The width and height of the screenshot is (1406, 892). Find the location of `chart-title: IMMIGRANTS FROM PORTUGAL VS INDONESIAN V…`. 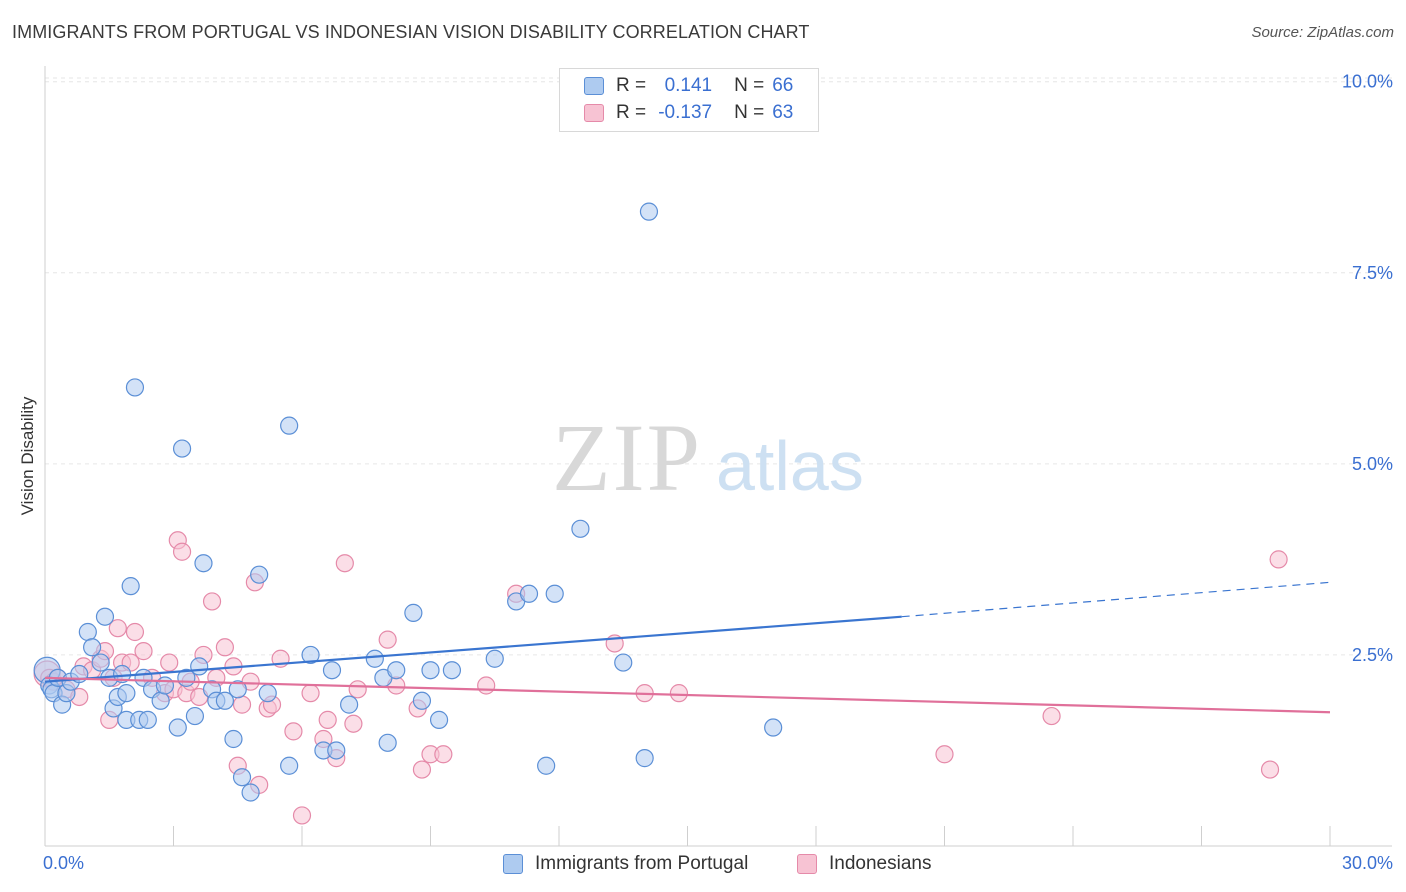

chart-title: IMMIGRANTS FROM PORTUGAL VS INDONESIAN V… is located at coordinates (411, 32).